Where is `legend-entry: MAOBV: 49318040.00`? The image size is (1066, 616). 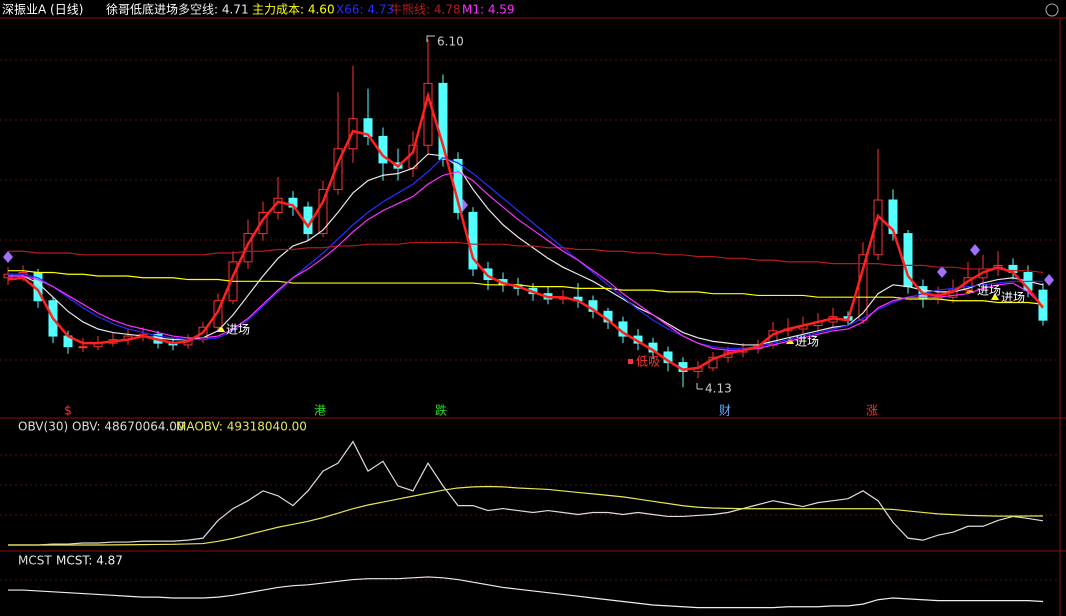
legend-entry: MAOBV: 49318040.00 is located at coordinates (241, 427).